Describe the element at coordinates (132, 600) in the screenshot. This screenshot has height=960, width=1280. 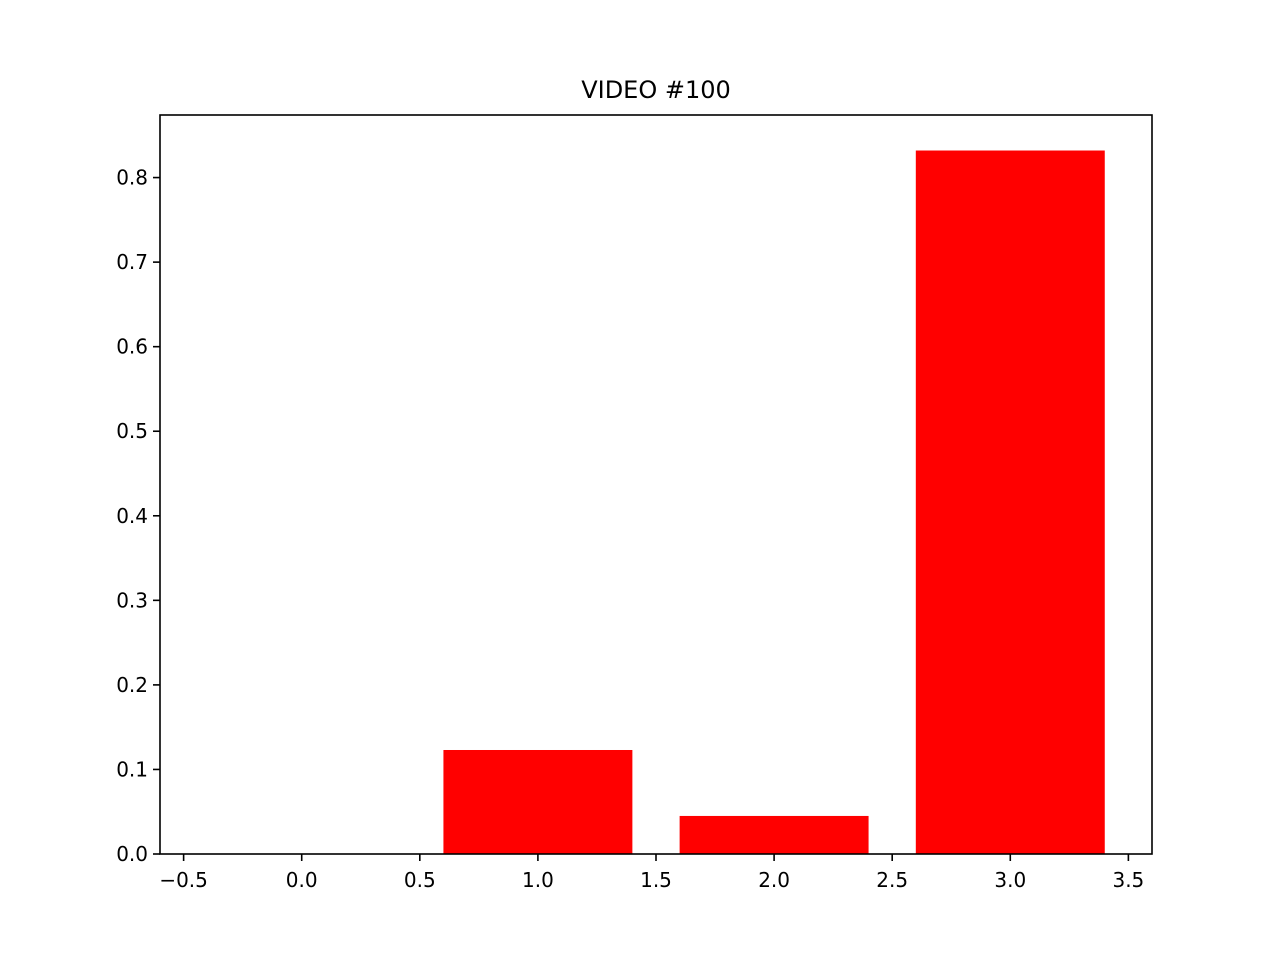
I see `y-tick-label: 0.3` at that location.